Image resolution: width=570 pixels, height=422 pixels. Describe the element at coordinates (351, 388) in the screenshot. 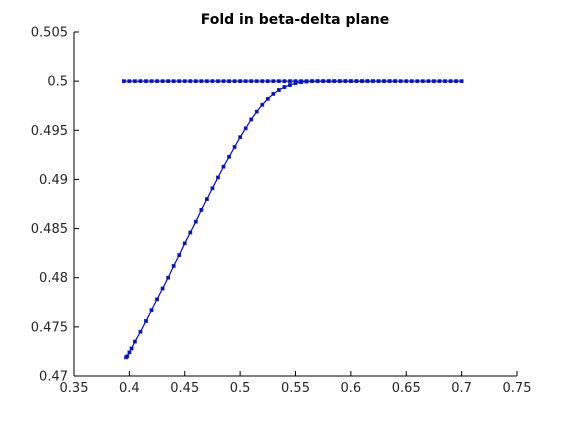

I see `x-tick-label: 0.6` at that location.